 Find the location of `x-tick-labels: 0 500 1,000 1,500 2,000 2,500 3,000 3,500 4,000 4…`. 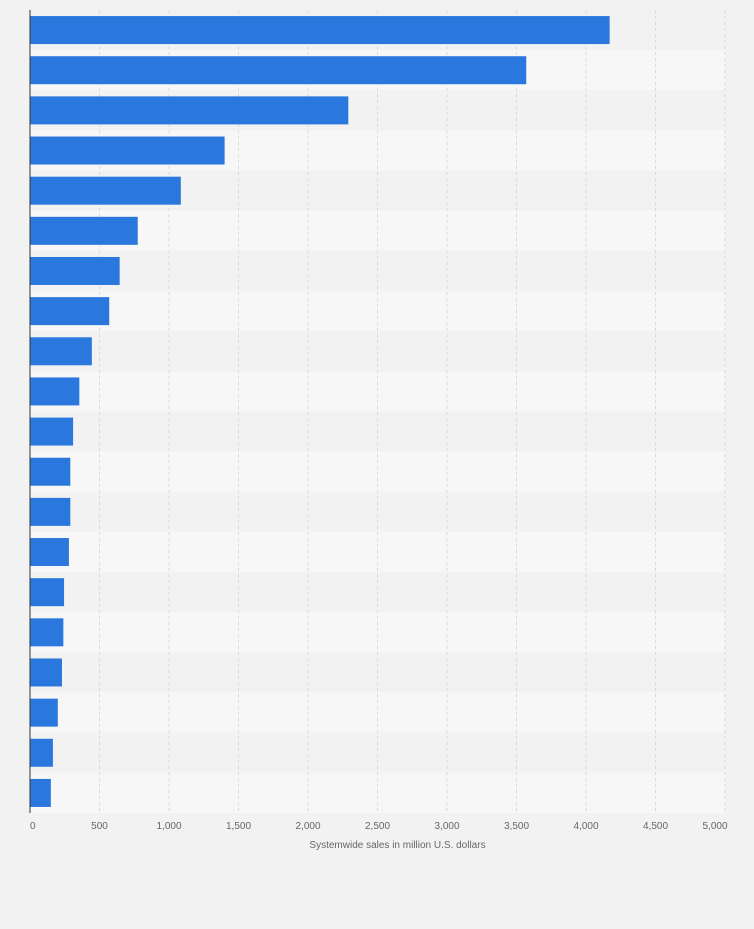

x-tick-labels: 0 500 1,000 1,500 2,000 2,500 3,000 3,500 4,000 4… is located at coordinates (379, 826).